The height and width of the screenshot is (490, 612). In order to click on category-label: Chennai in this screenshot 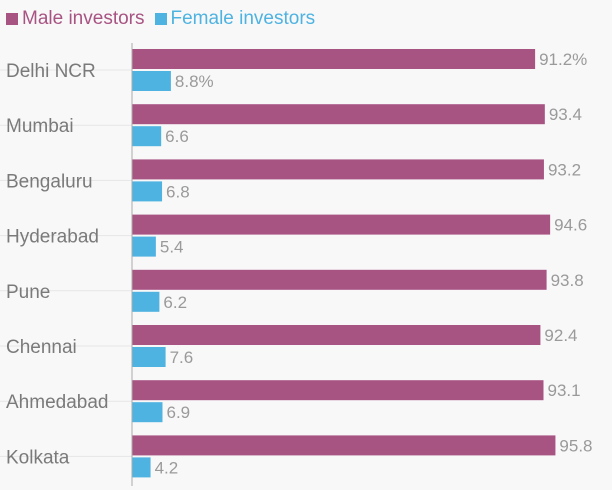, I will do `click(41, 347)`.